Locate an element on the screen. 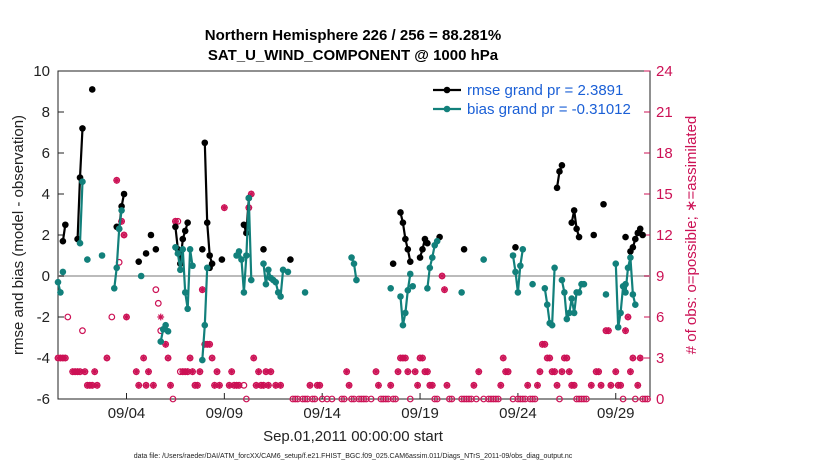 This screenshot has width=830, height=470. x-axis-label: Sep.01,2011 00:00:00 start is located at coordinates (353, 436).